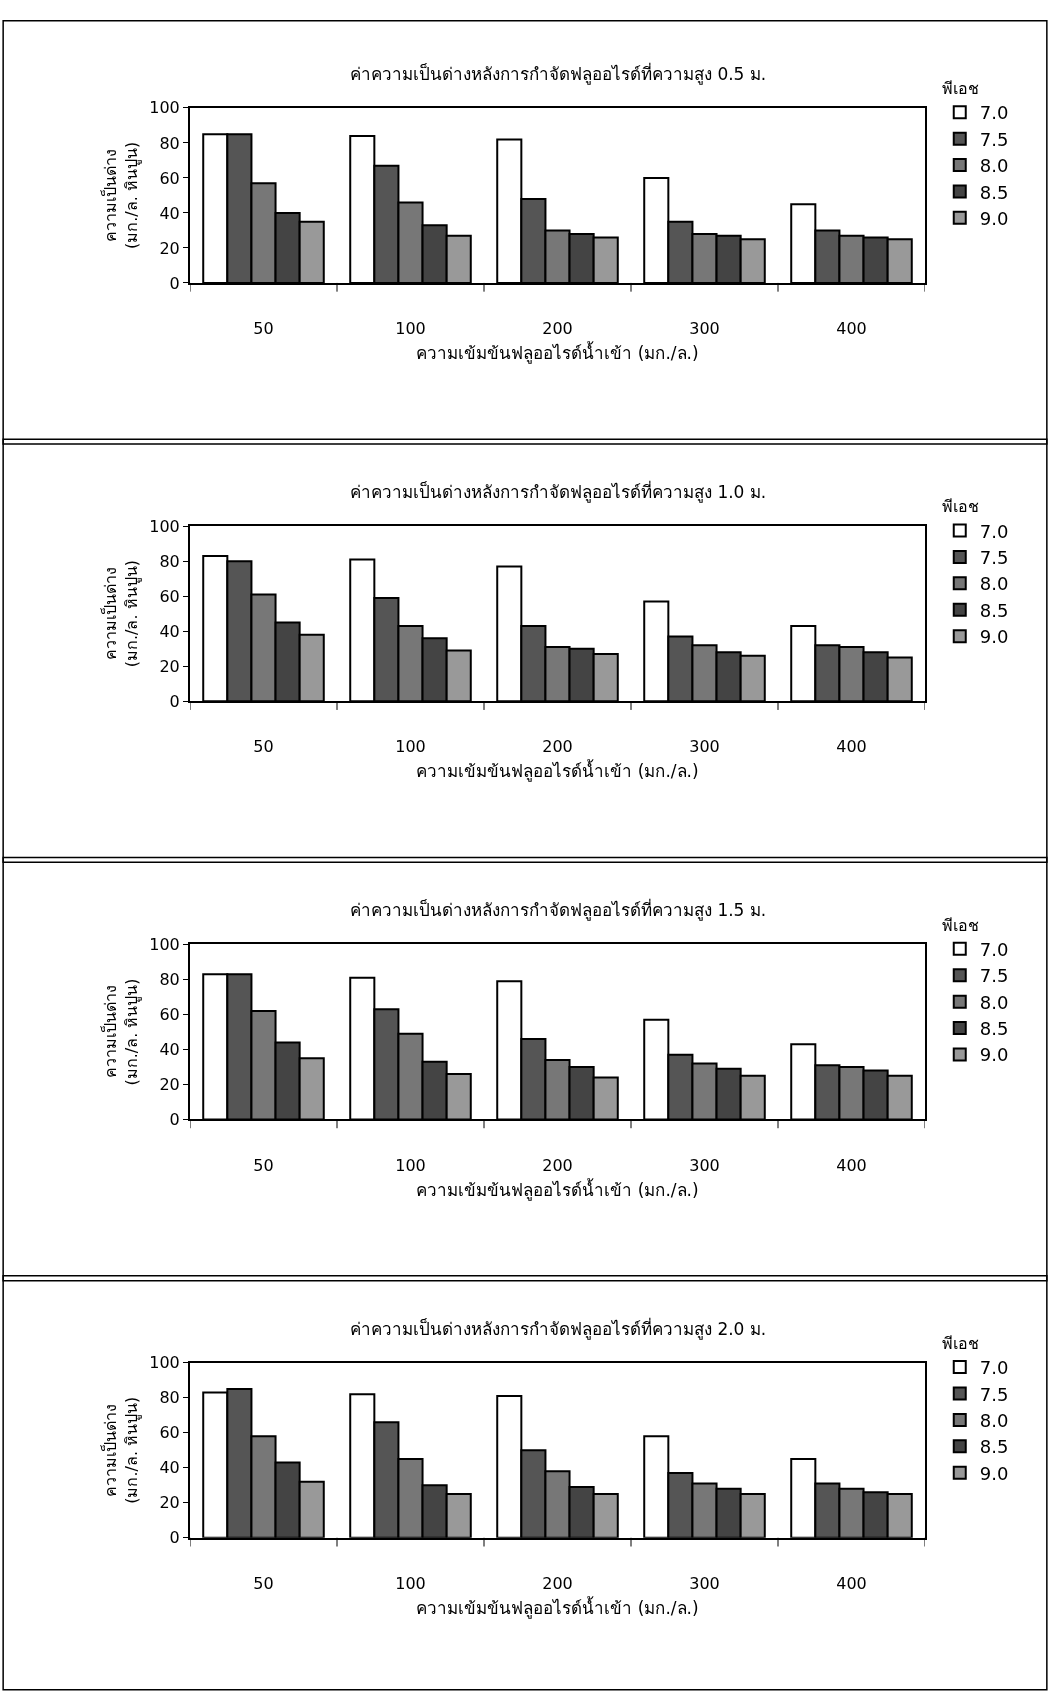 Image resolution: width=1050 pixels, height=1703 pixels. What do you see at coordinates (558, 909) in the screenshot?
I see `chart-title: ค่าความเป็นด่างหลังการกำจัดฟลูออไรด์ที่ความสูง 1.5 ม.` at bounding box center [558, 909].